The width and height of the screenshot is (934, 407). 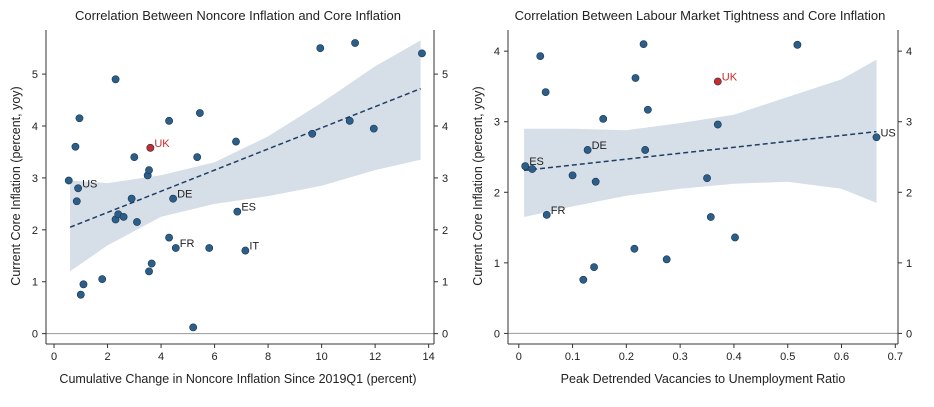 What do you see at coordinates (321, 357) in the screenshot?
I see `x-tick-label: 10` at bounding box center [321, 357].